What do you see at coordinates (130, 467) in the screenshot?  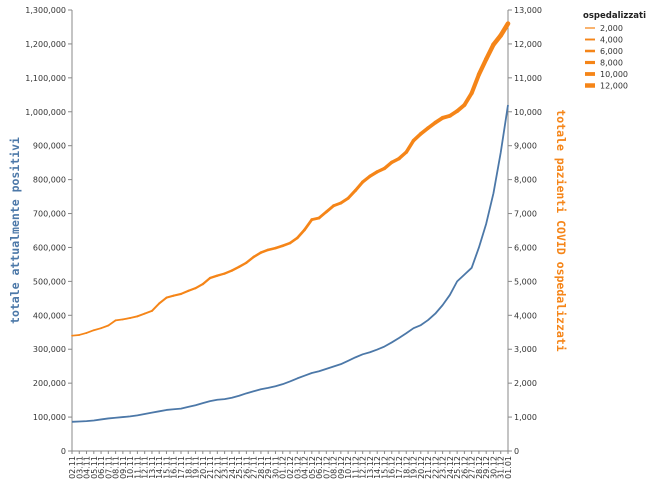 I see `x-tick-label: 10.11` at bounding box center [130, 467].